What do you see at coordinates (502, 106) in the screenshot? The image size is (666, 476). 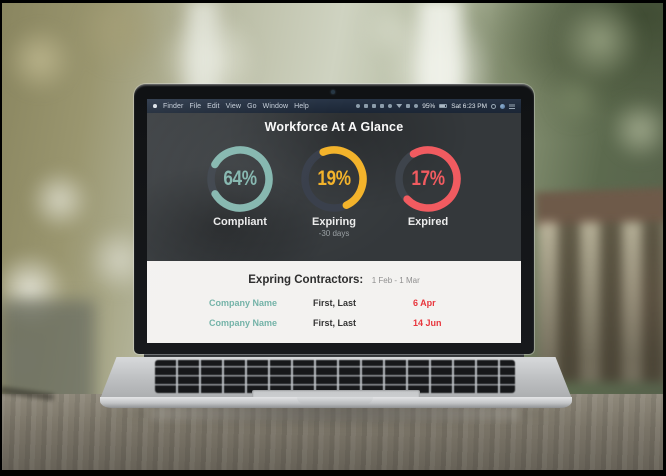 I see `siri-icon` at bounding box center [502, 106].